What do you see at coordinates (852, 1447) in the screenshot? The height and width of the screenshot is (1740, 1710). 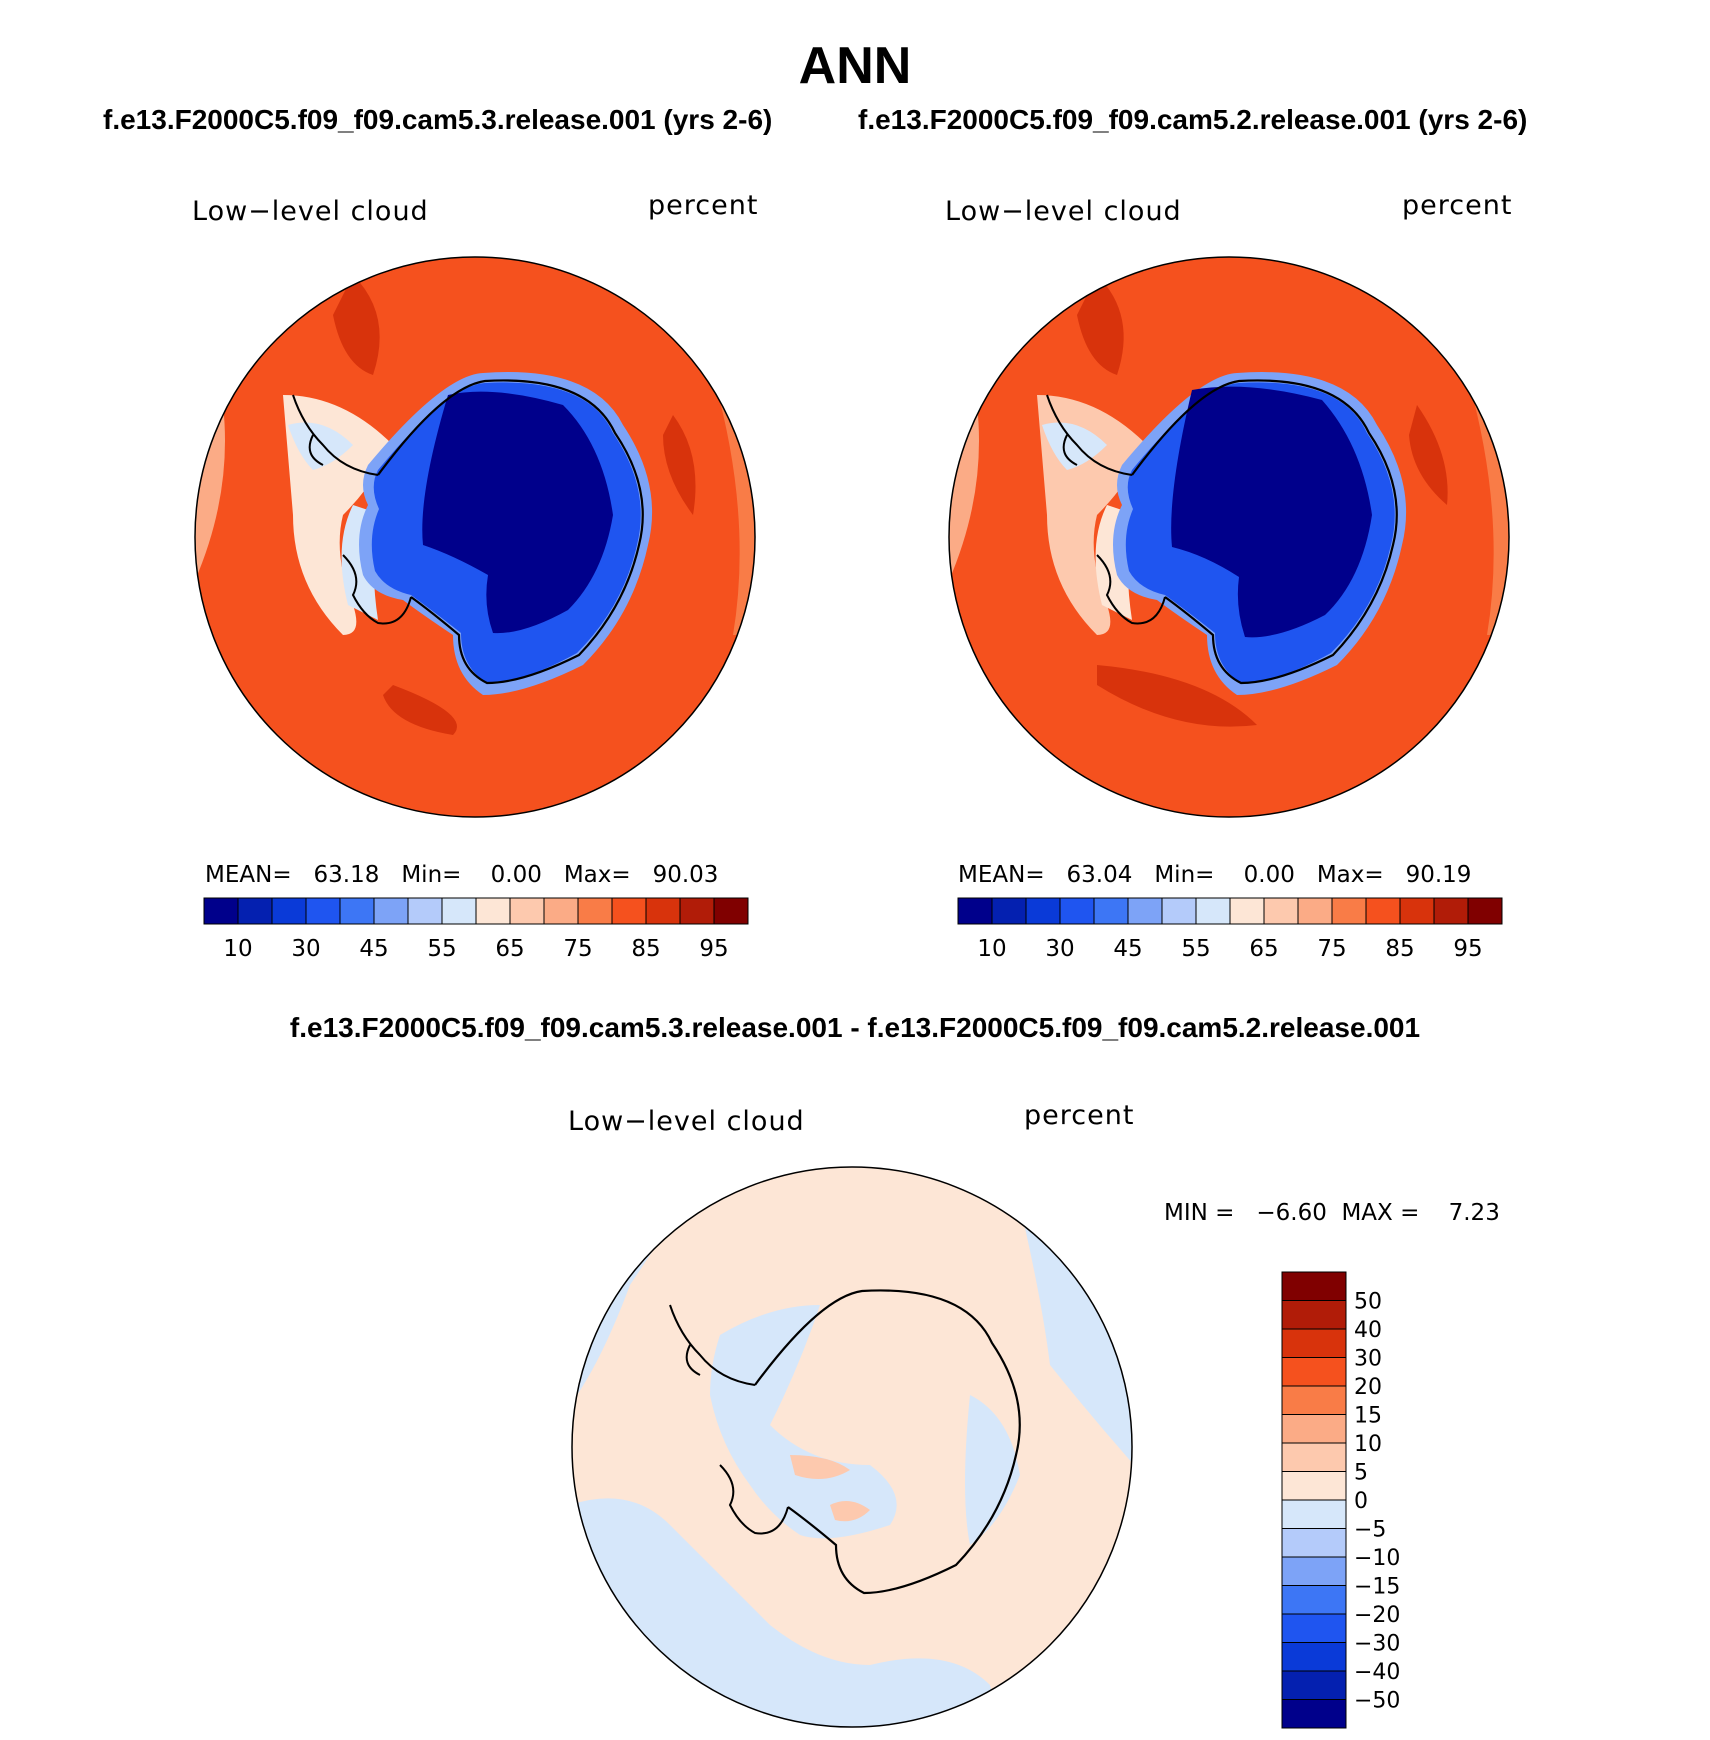 I see `diff-map` at bounding box center [852, 1447].